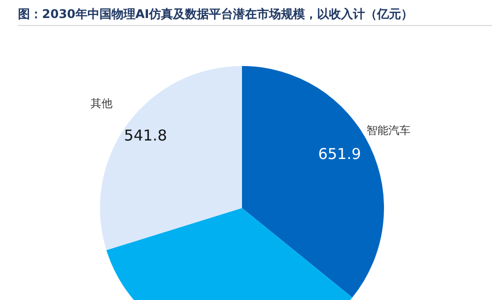 The width and height of the screenshot is (500, 300). I want to click on chart-title: 图：2030年中国物理AI仿真及数据平台潜在市场规模，以收入计（亿元）, so click(216, 14).